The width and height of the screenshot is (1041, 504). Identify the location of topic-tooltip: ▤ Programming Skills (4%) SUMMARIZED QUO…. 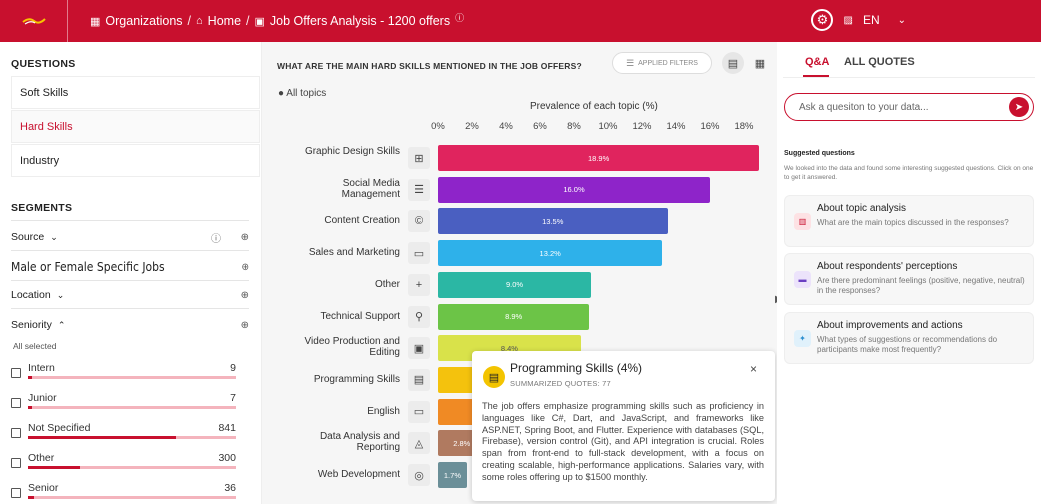
(623, 426).